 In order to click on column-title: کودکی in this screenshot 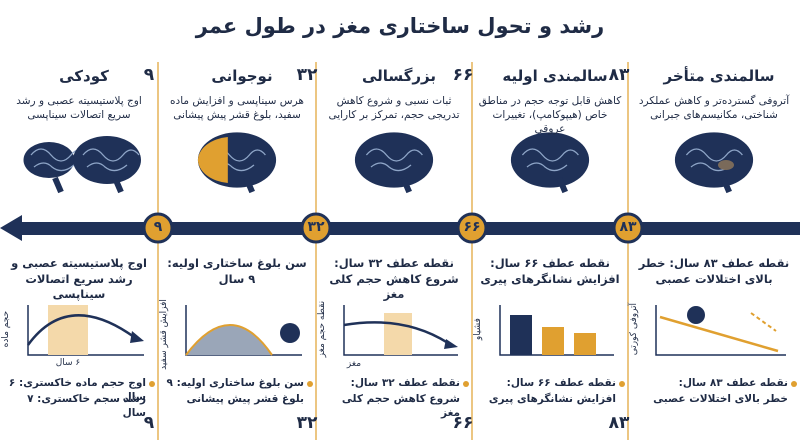, I will do `click(84, 76)`.